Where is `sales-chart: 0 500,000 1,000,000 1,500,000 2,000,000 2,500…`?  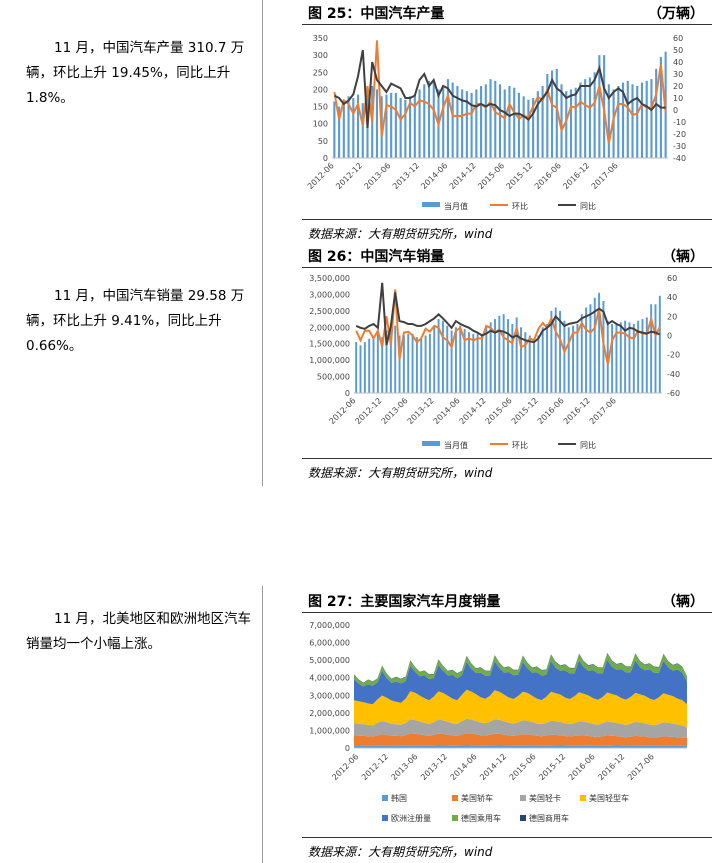 sales-chart: 0 500,000 1,000,000 1,500,000 2,000,000 2,500… is located at coordinates (494, 362).